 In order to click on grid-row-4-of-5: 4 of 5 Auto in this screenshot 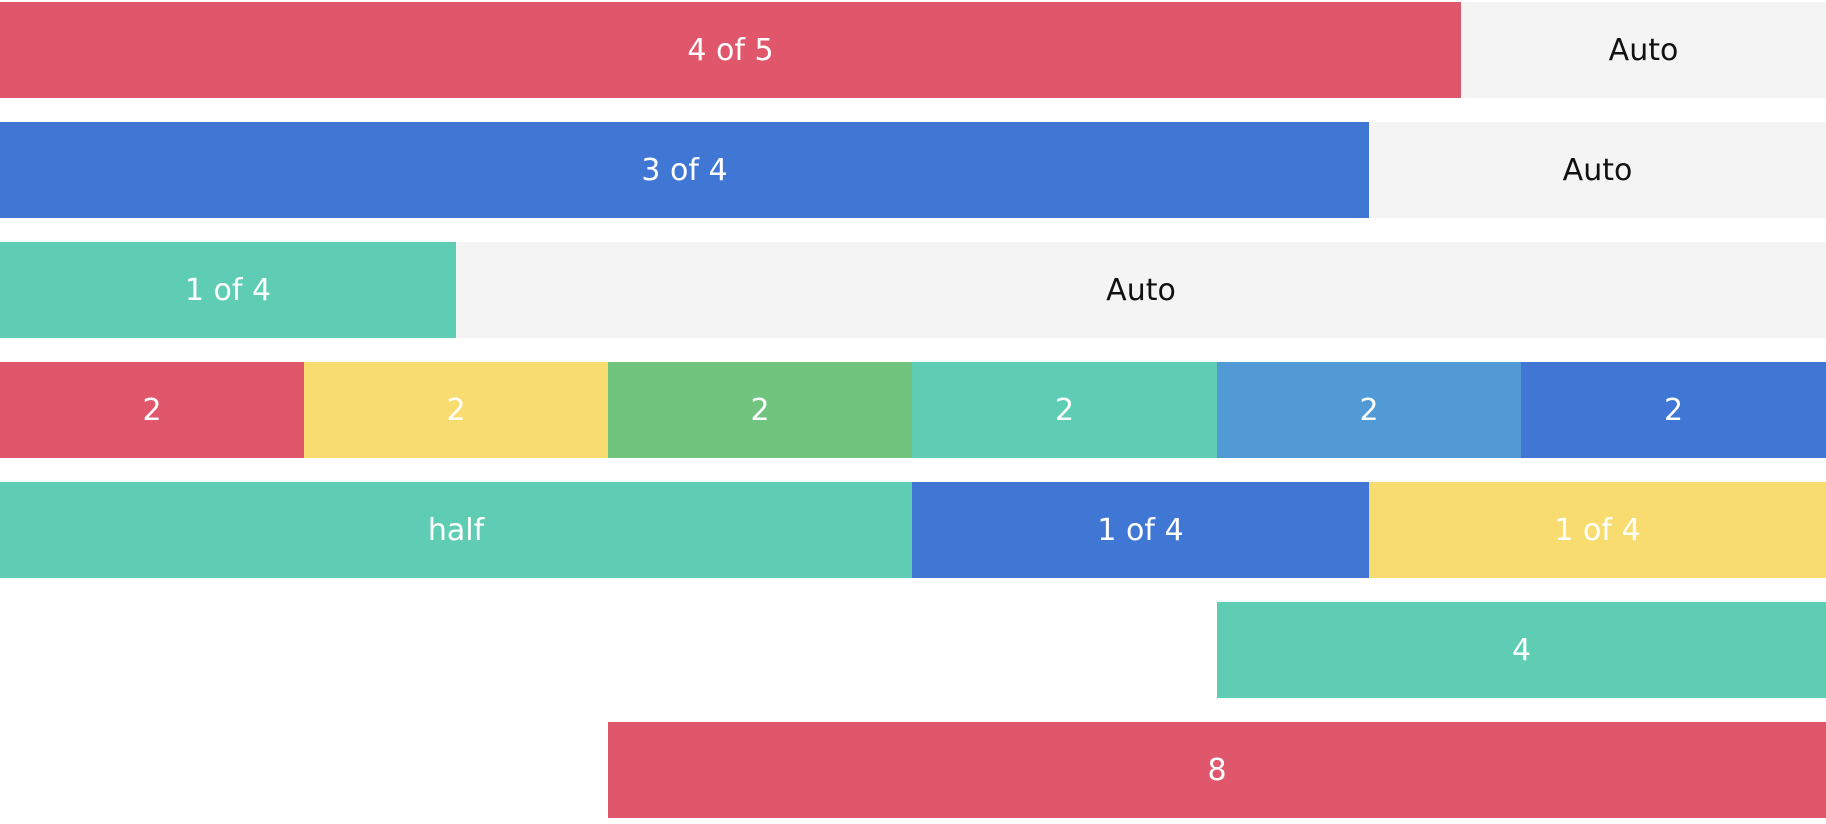, I will do `click(913, 50)`.